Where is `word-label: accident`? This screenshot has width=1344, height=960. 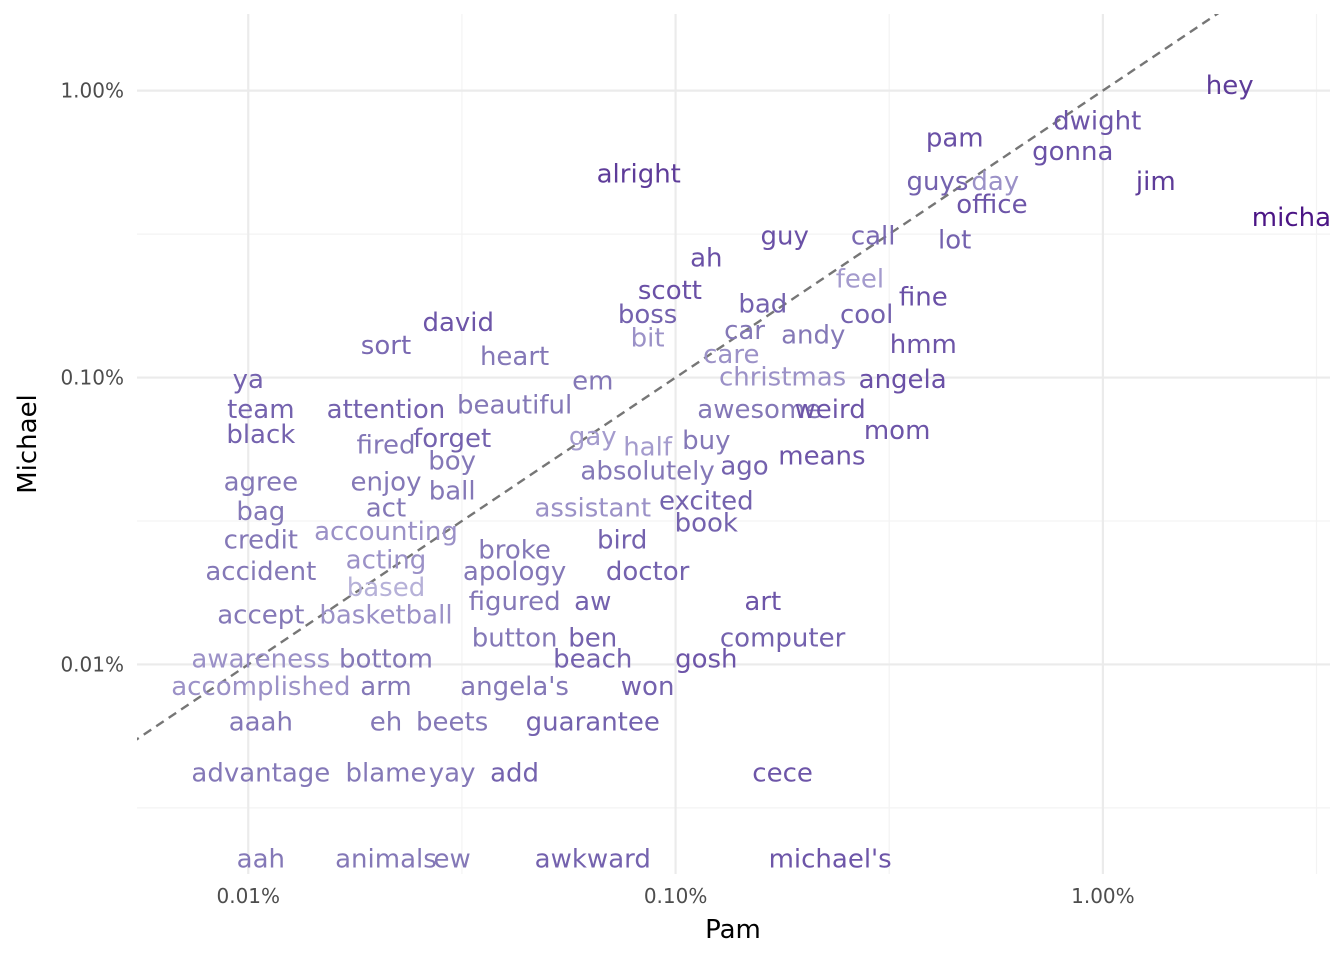 word-label: accident is located at coordinates (260, 572).